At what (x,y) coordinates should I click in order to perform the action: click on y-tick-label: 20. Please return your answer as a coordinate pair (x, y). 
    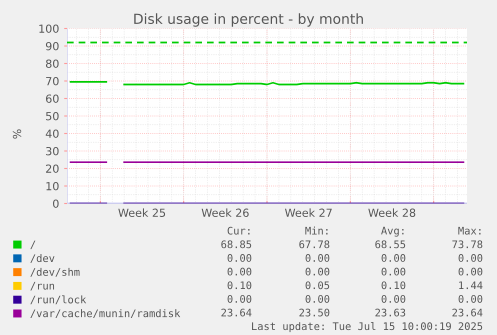
    Looking at the image, I should click on (52, 168).